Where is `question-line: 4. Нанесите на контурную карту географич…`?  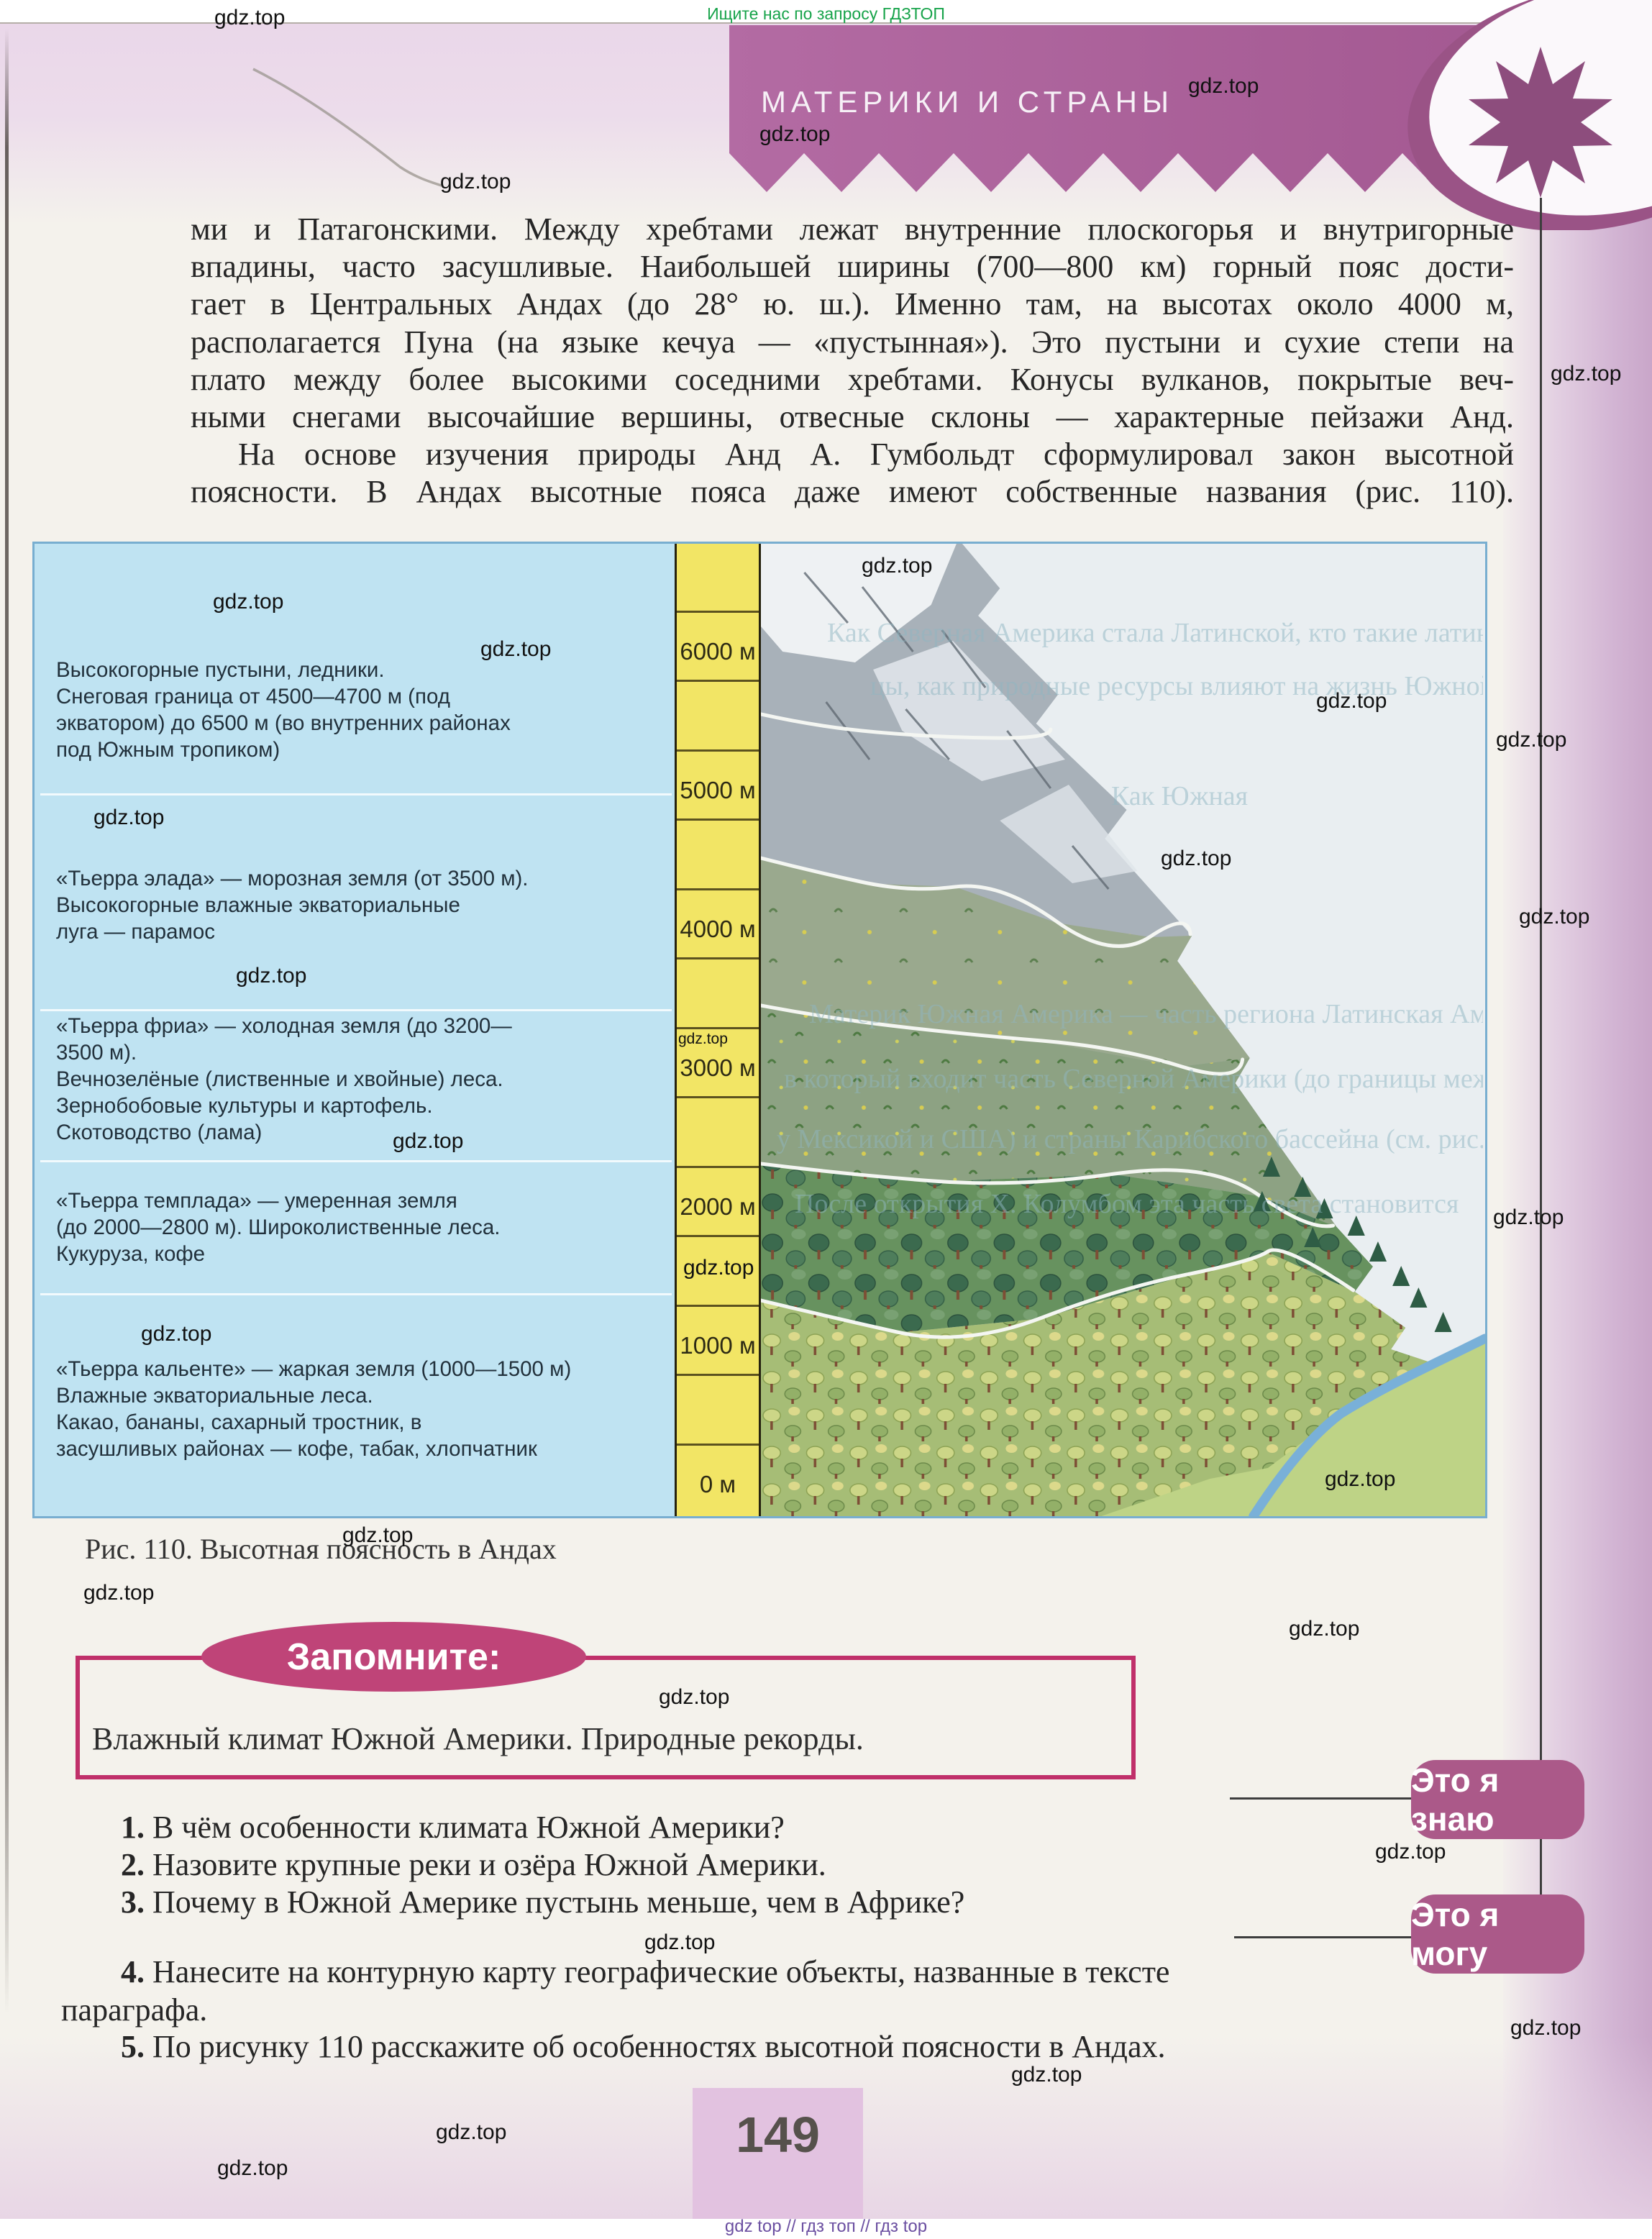
question-line: 4. Нанесите на контурную карту географич… is located at coordinates (645, 1971).